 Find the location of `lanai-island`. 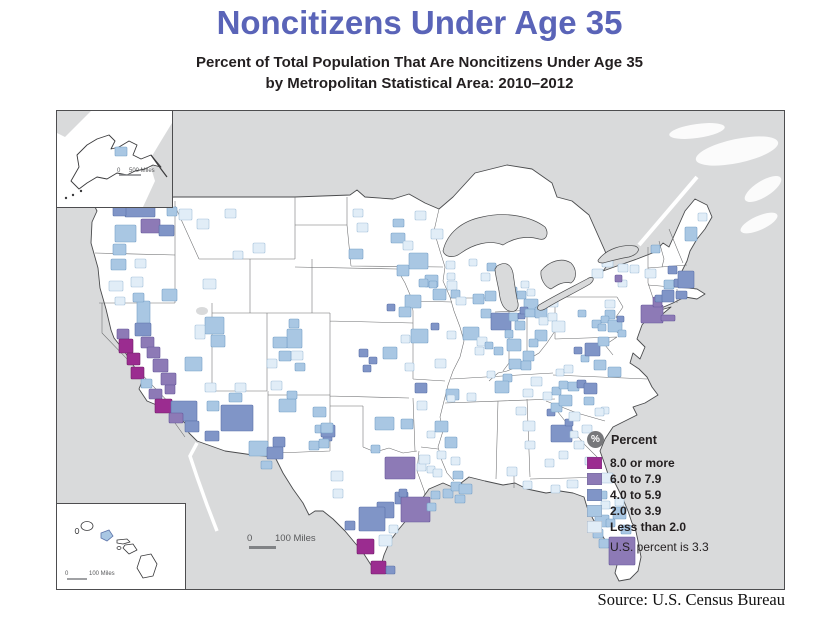

lanai-island is located at coordinates (119, 548).